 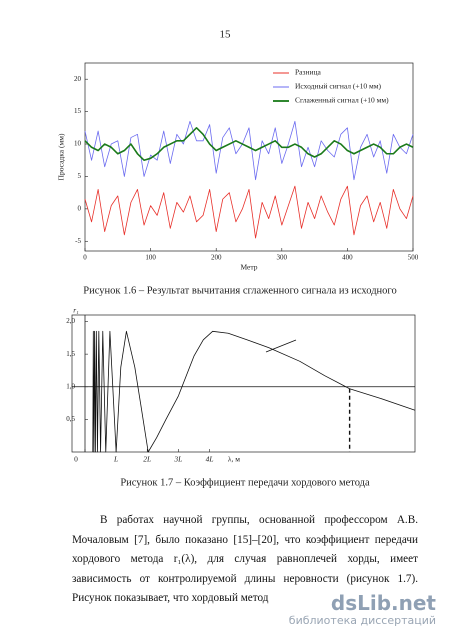 I want to click on watermark: dsLib.net библиотека диссертаций, so click(x=362, y=609).